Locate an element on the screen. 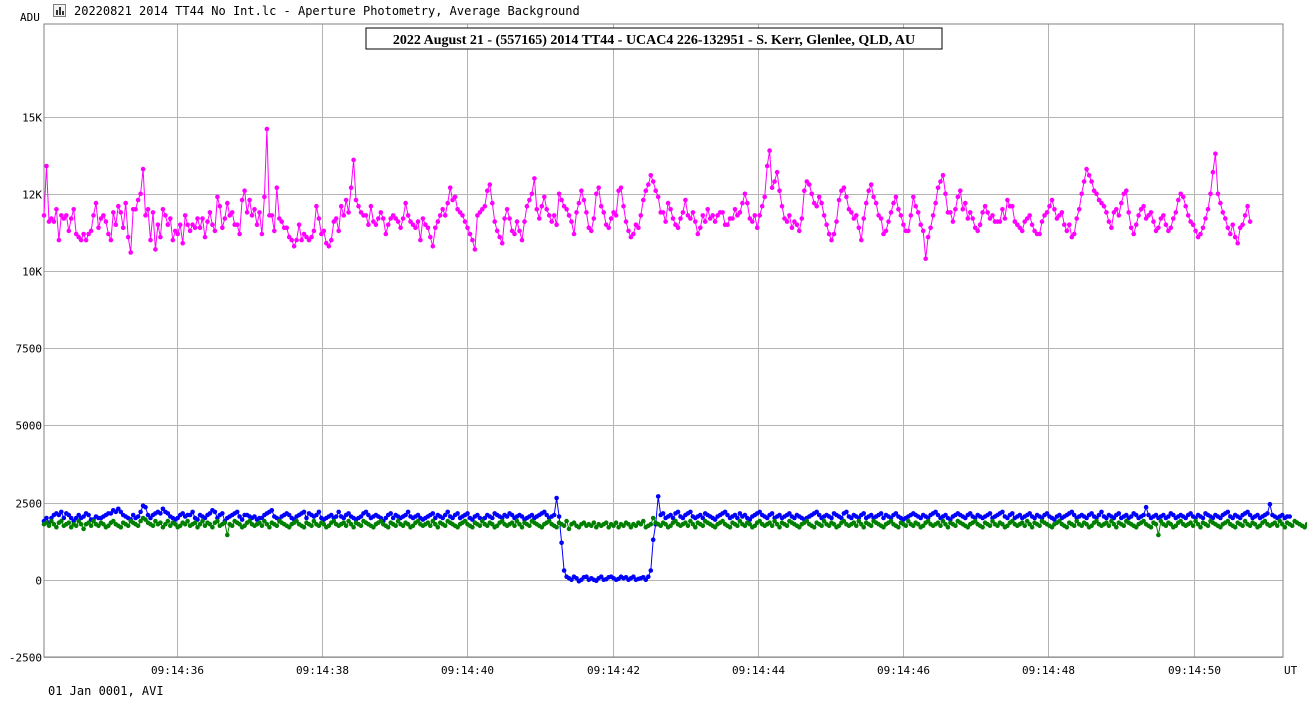 The height and width of the screenshot is (710, 1307). x-tick-label: 09:14:46 is located at coordinates (903, 670).